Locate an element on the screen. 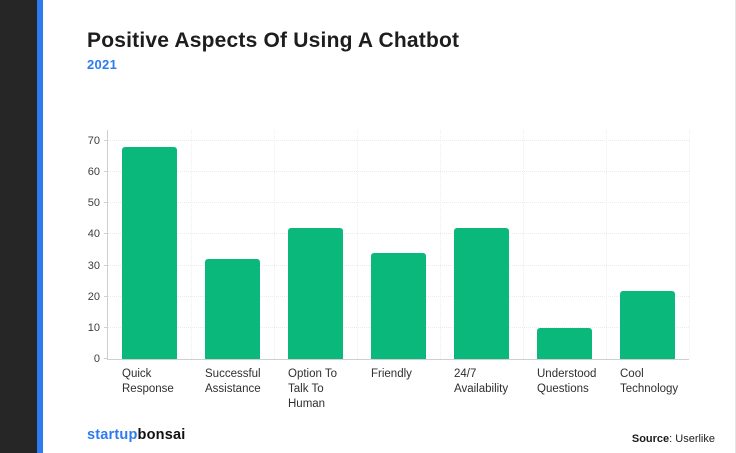  bar-quick-response is located at coordinates (149, 253).